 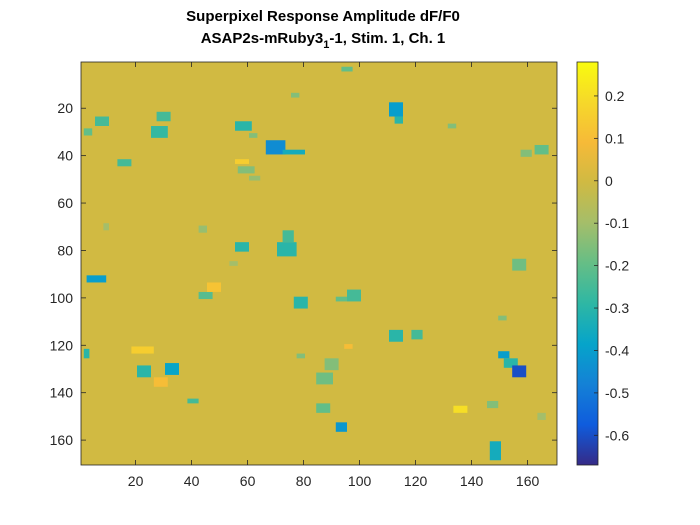 I want to click on y-tick-label: 100, so click(x=62, y=298).